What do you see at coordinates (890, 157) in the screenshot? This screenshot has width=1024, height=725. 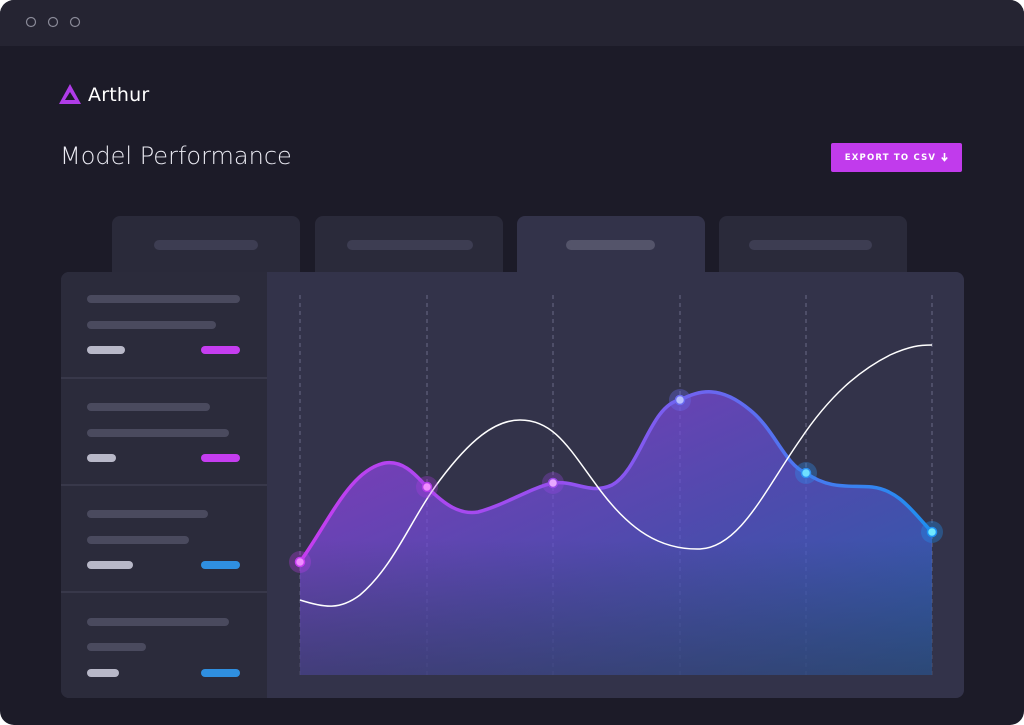 I see `export-button-label: EXPORT TO CSV` at bounding box center [890, 157].